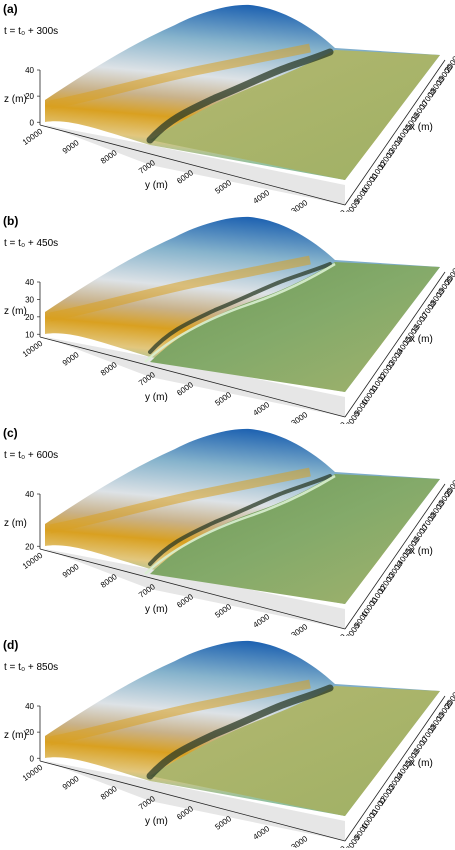 The image size is (455, 850). What do you see at coordinates (29, 334) in the screenshot?
I see `z-tick-label: 10` at bounding box center [29, 334].